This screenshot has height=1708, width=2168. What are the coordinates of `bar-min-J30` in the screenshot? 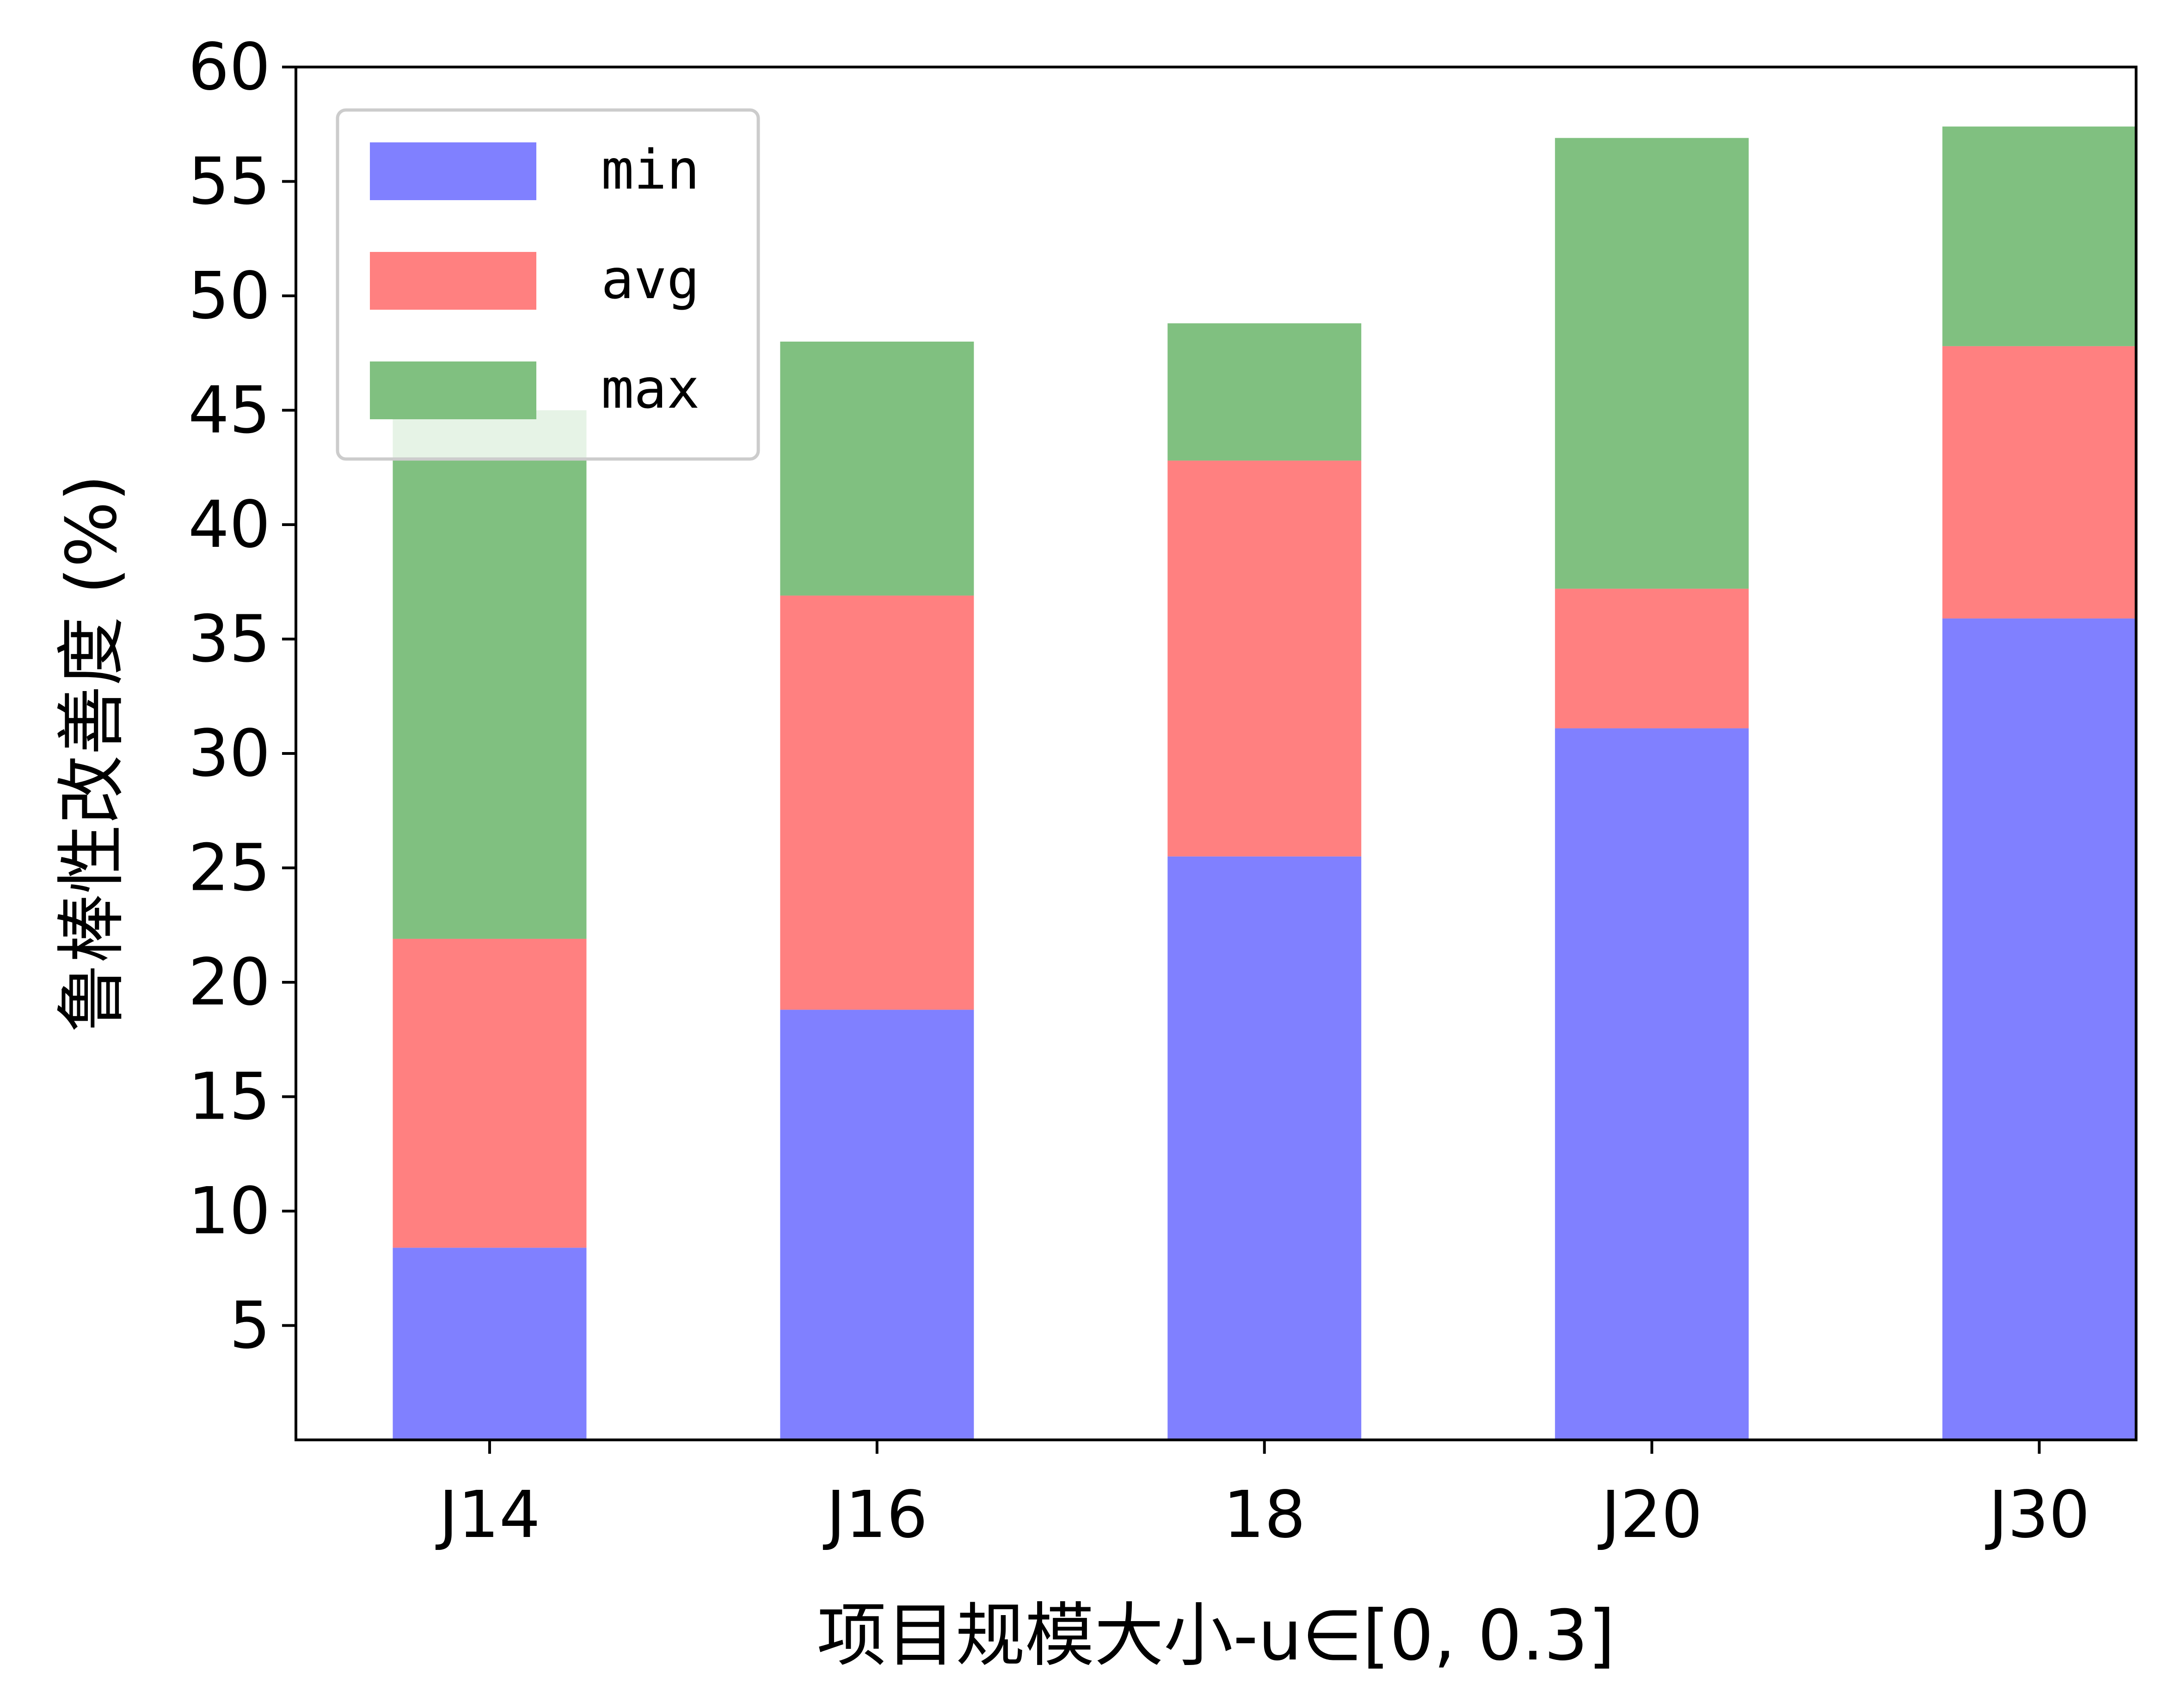 It's located at (2039, 1029).